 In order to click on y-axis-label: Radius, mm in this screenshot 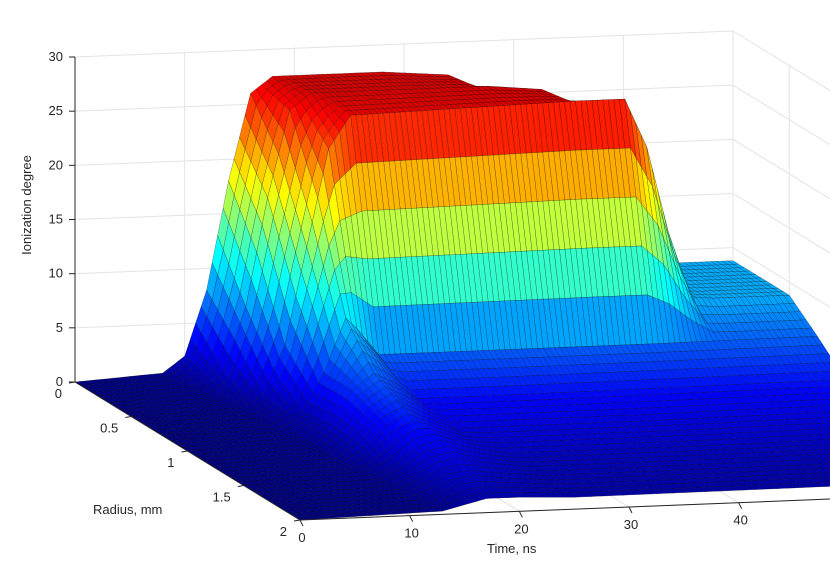, I will do `click(127, 509)`.